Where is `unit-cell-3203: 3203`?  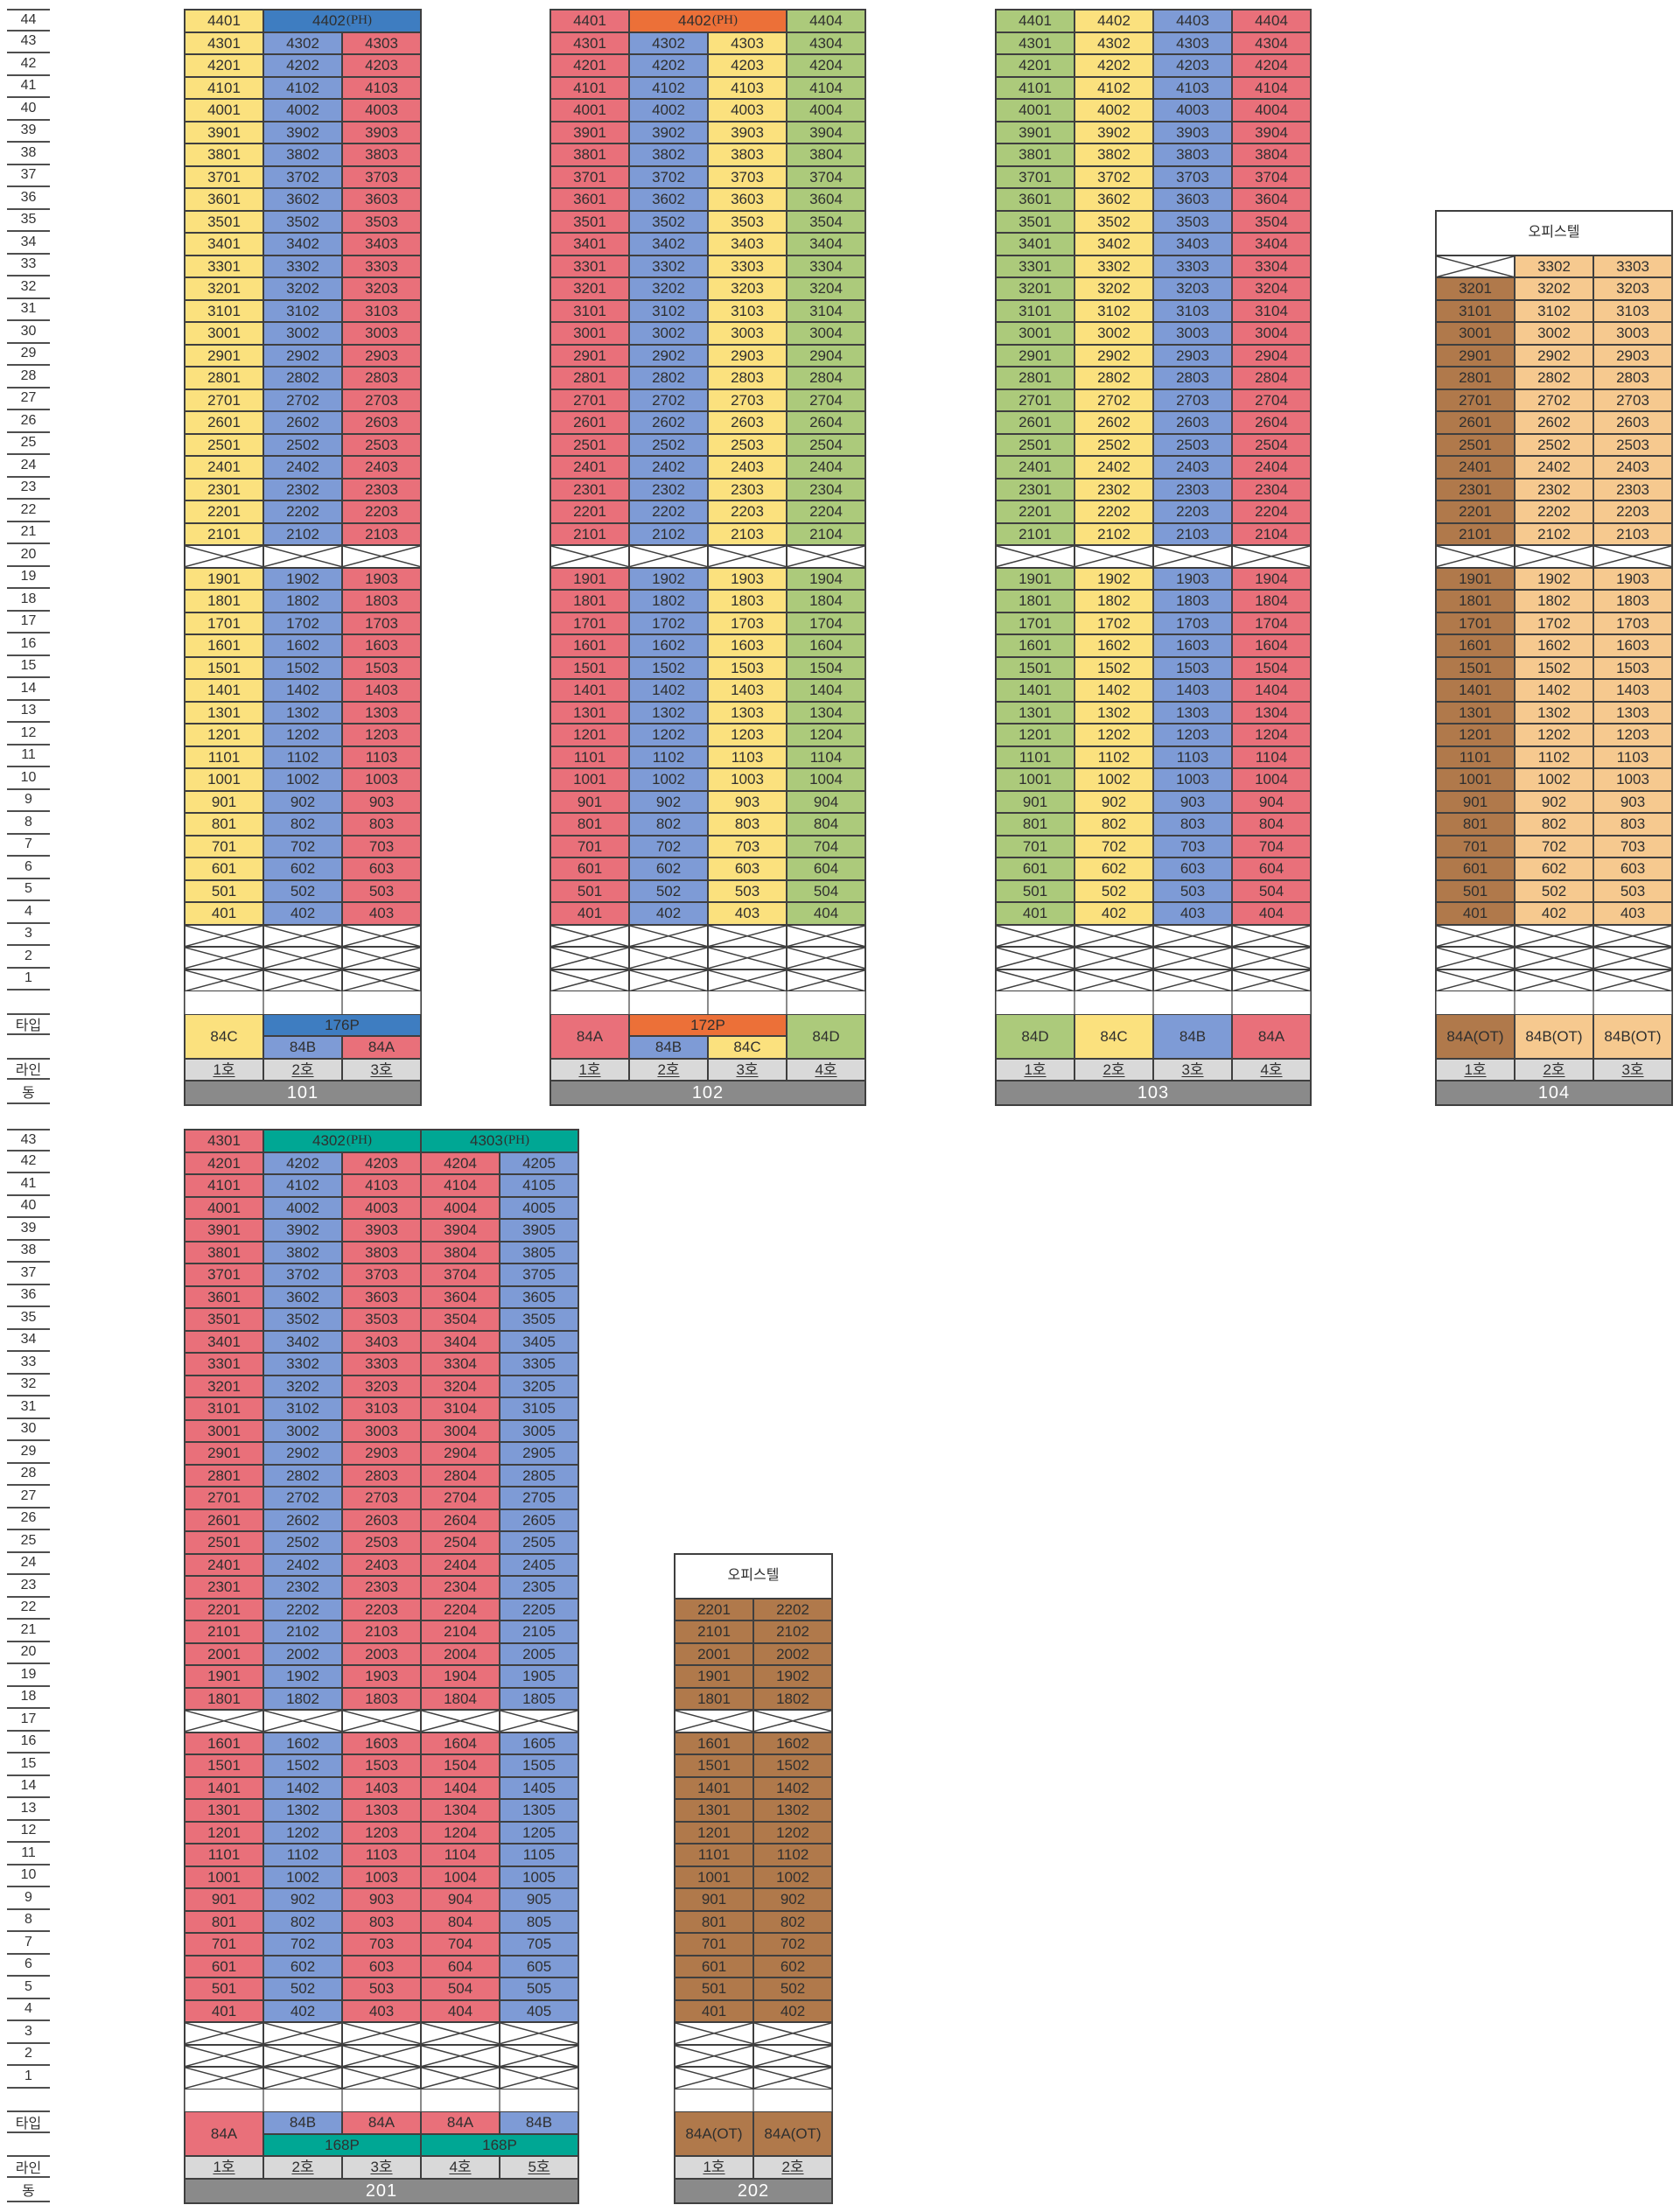
unit-cell-3203: 3203 is located at coordinates (1192, 288).